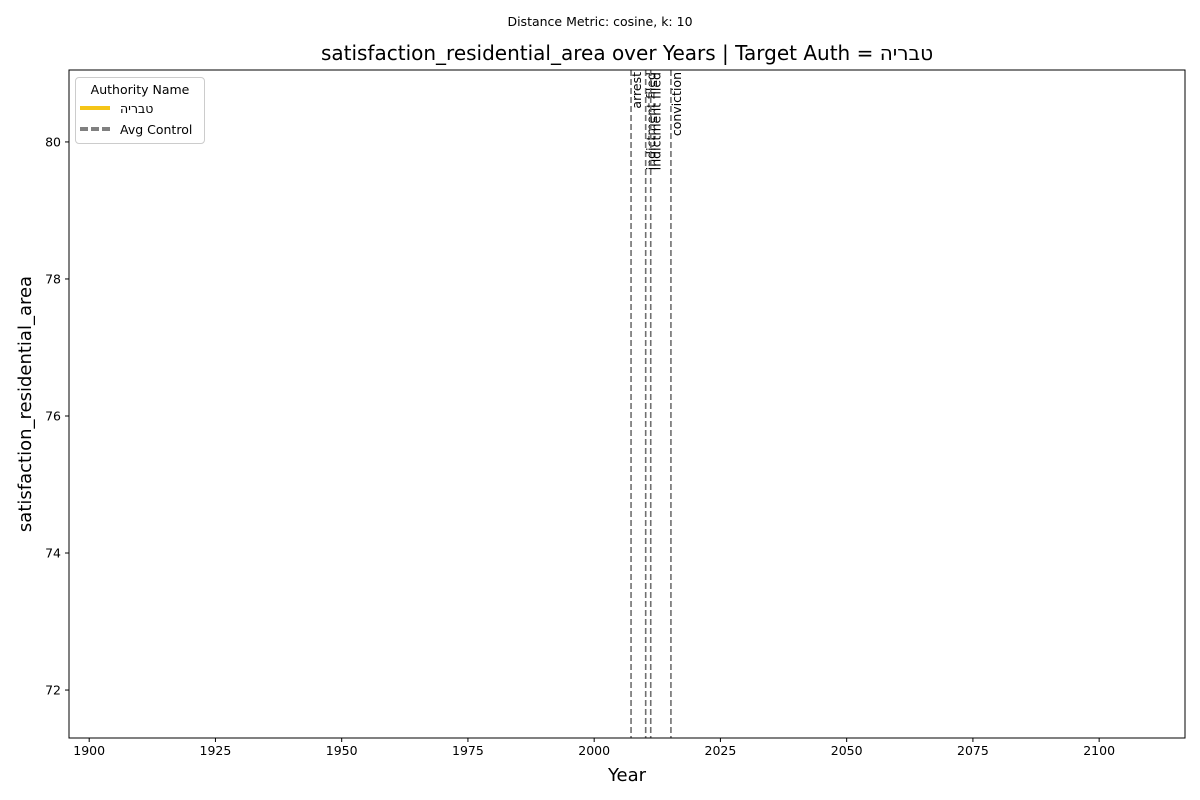 This screenshot has height=800, width=1200. Describe the element at coordinates (53, 141) in the screenshot. I see `y-tick-label: 80` at that location.